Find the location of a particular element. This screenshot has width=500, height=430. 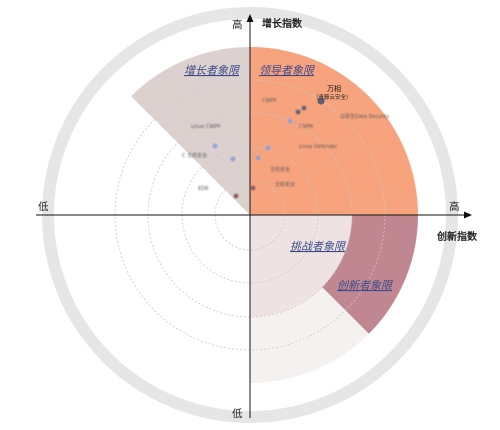

challenger-quadrant-outer-wedge is located at coordinates (309, 335).